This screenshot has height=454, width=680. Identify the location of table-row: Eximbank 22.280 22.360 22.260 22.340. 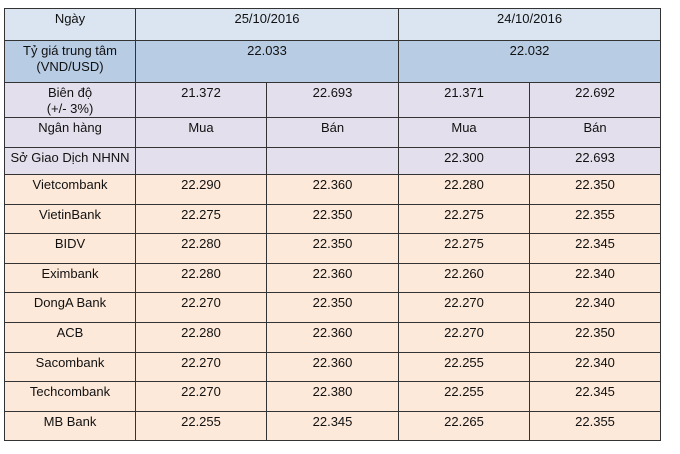
(333, 278).